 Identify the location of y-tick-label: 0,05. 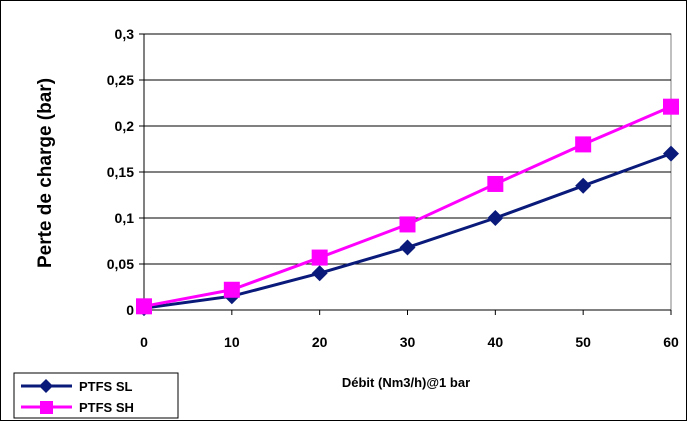
(120, 264).